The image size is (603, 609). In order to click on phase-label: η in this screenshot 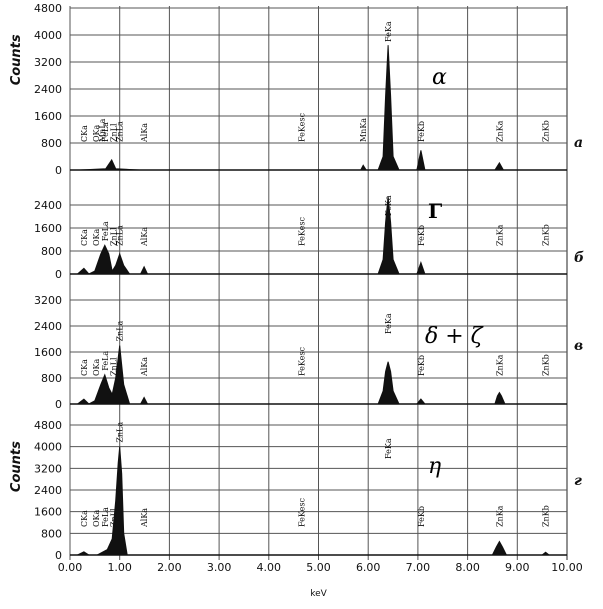, I will do `click(434, 466)`.